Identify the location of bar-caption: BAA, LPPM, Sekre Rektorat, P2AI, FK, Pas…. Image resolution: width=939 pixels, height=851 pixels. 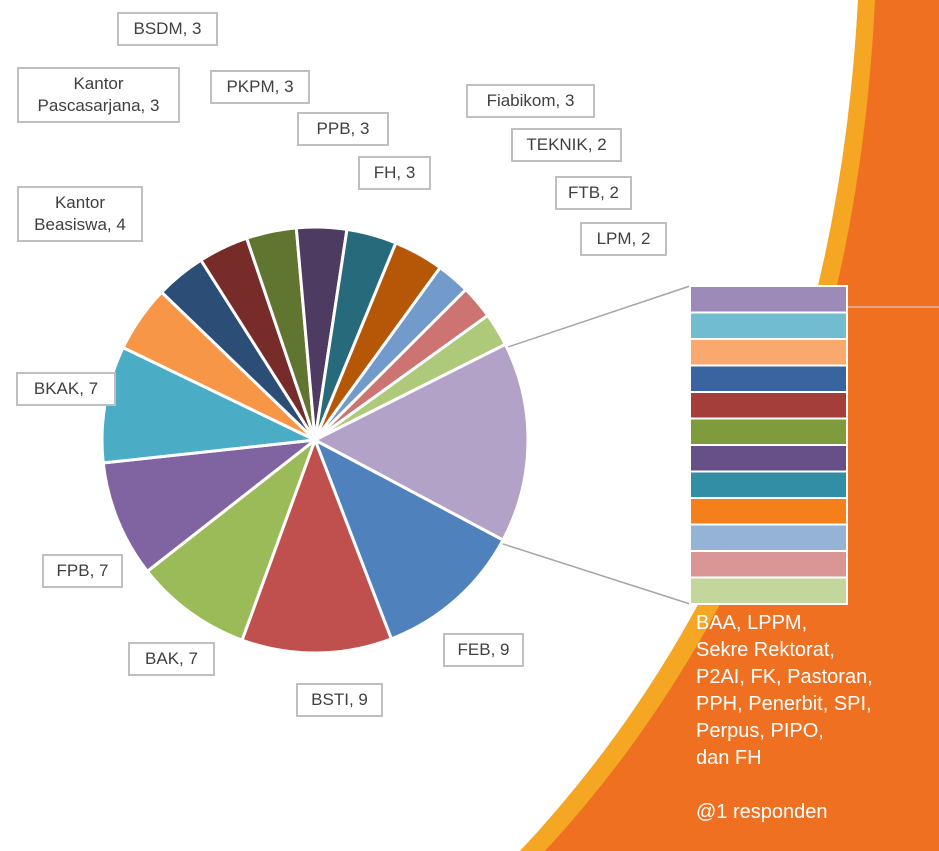
(784, 690).